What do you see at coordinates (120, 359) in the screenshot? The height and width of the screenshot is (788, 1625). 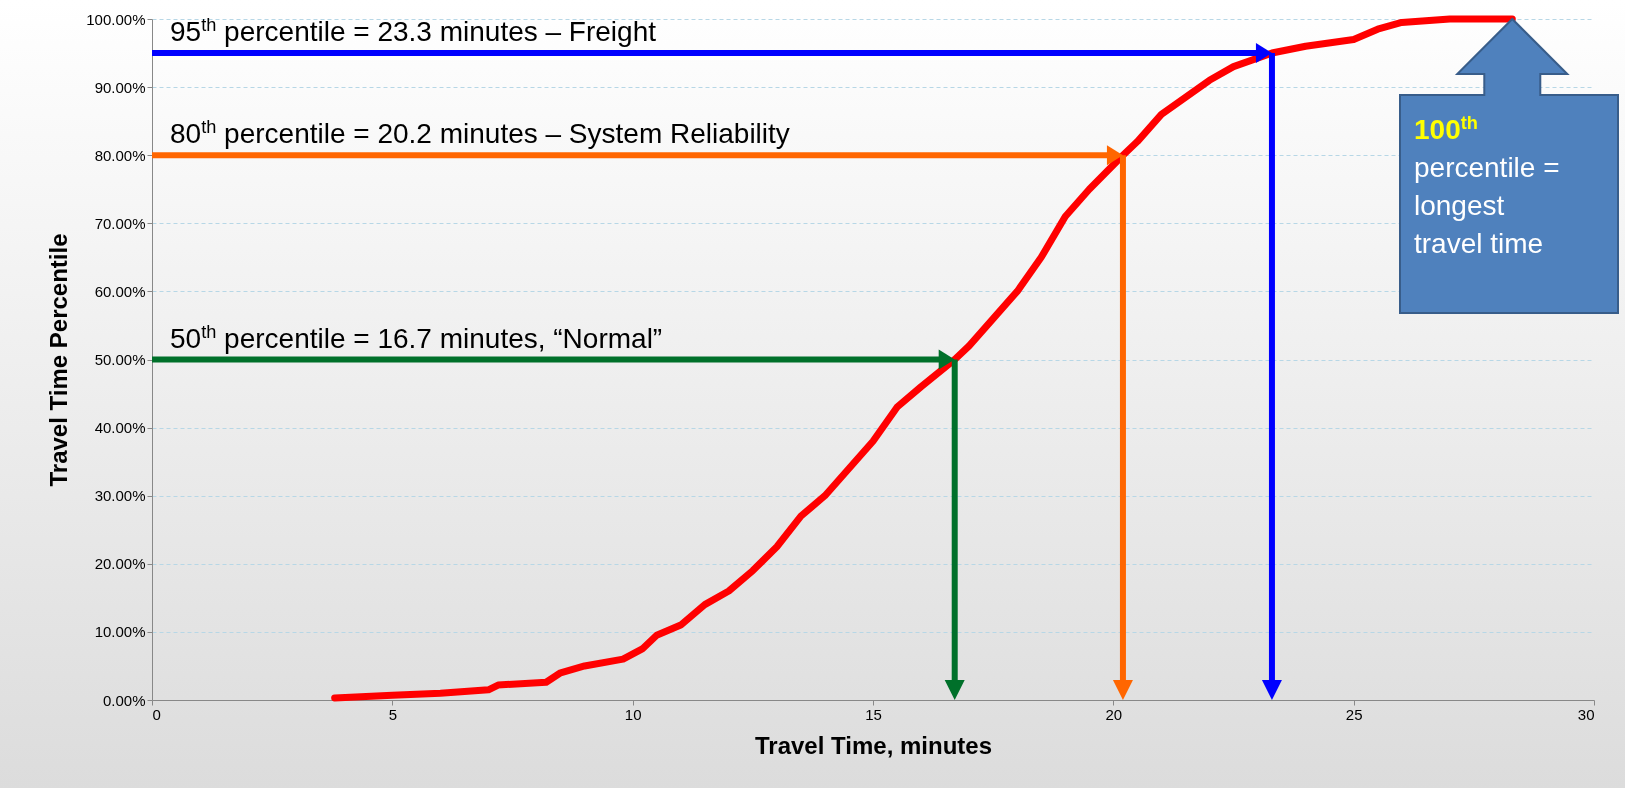 I see `y-tick-label: 50.00%` at bounding box center [120, 359].